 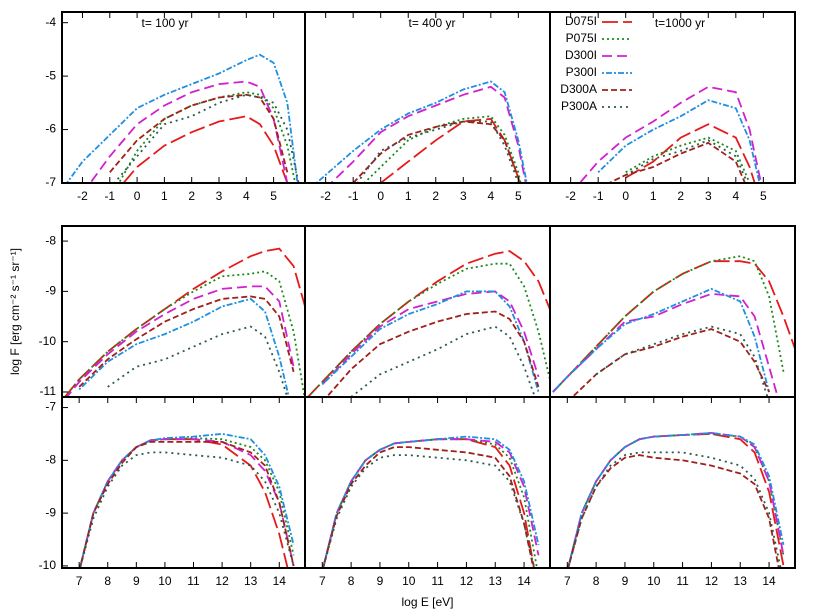 I want to click on legend-label: D300A, so click(x=578, y=89).